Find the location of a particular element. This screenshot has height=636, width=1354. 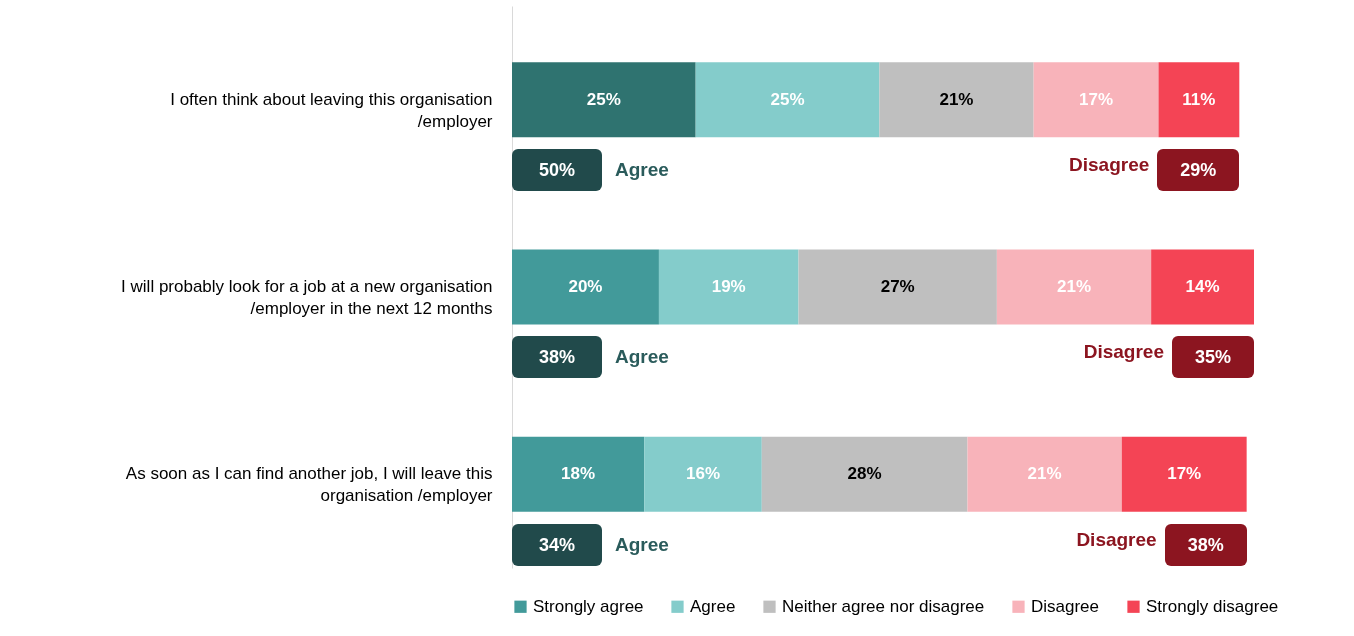

data-label: 11% is located at coordinates (1199, 99).